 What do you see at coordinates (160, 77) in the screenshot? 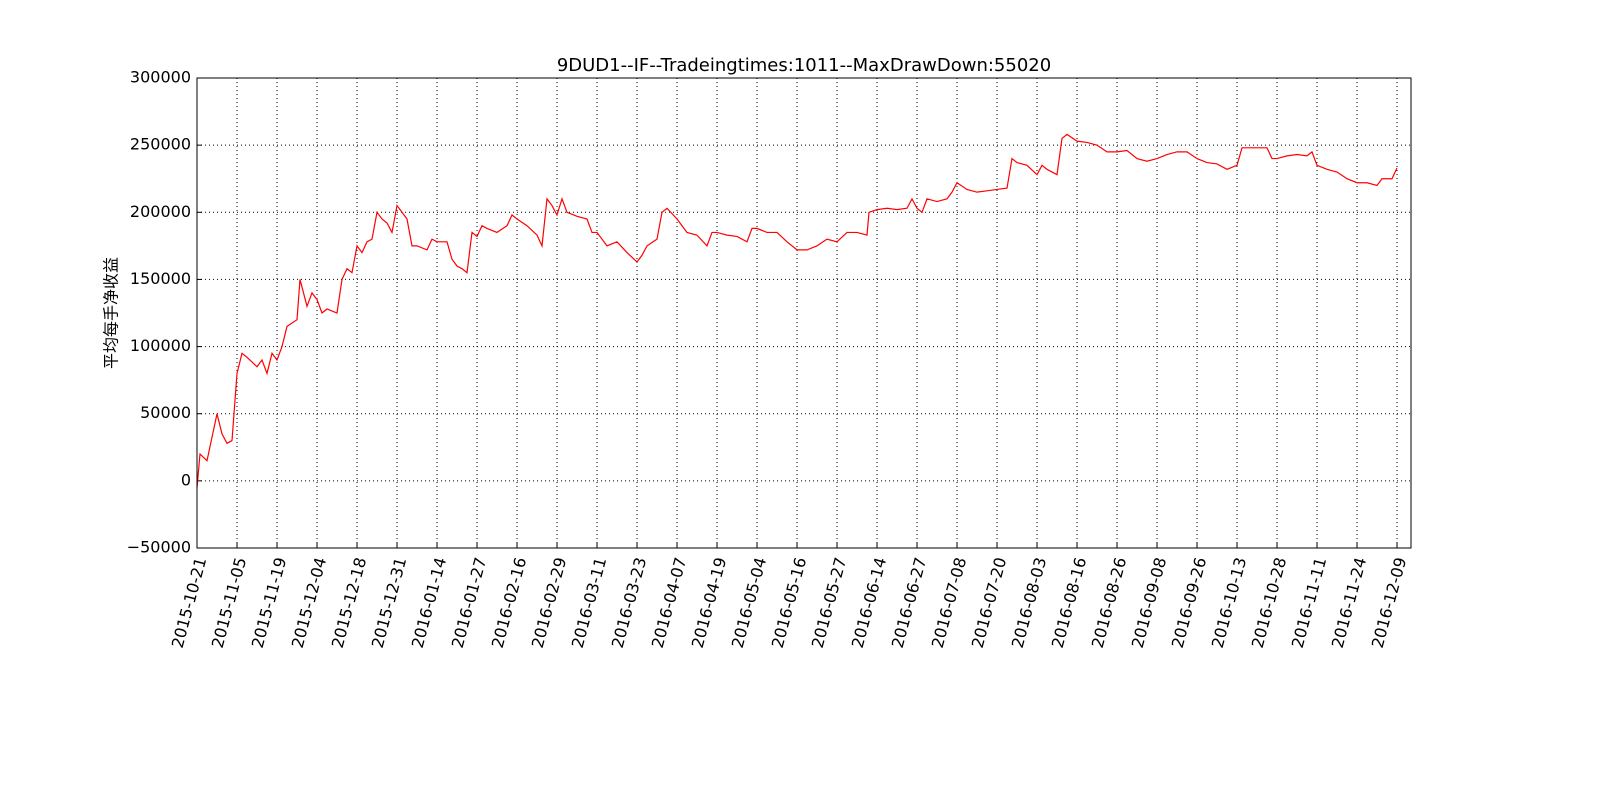
I see `y-tick-label: 300000` at bounding box center [160, 77].